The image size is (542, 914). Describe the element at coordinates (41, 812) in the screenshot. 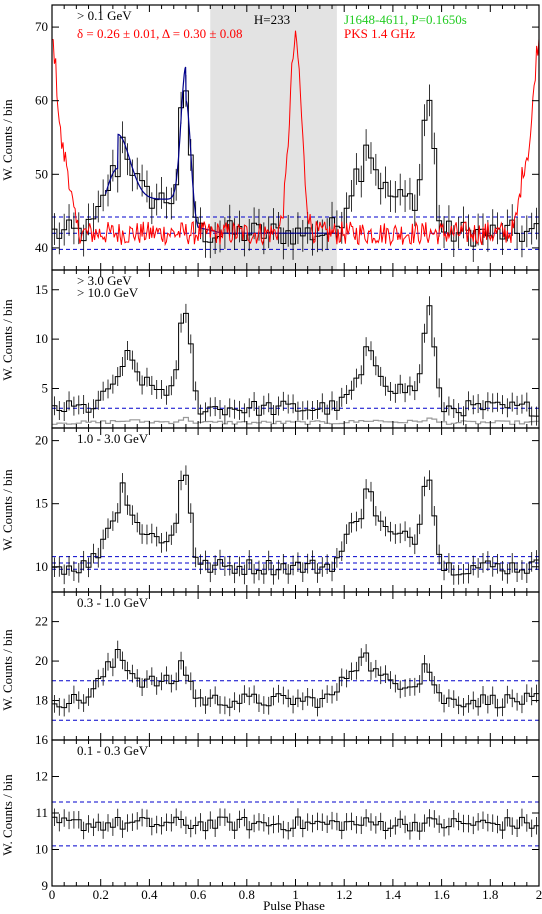

I see `y-tick-label: 11` at that location.